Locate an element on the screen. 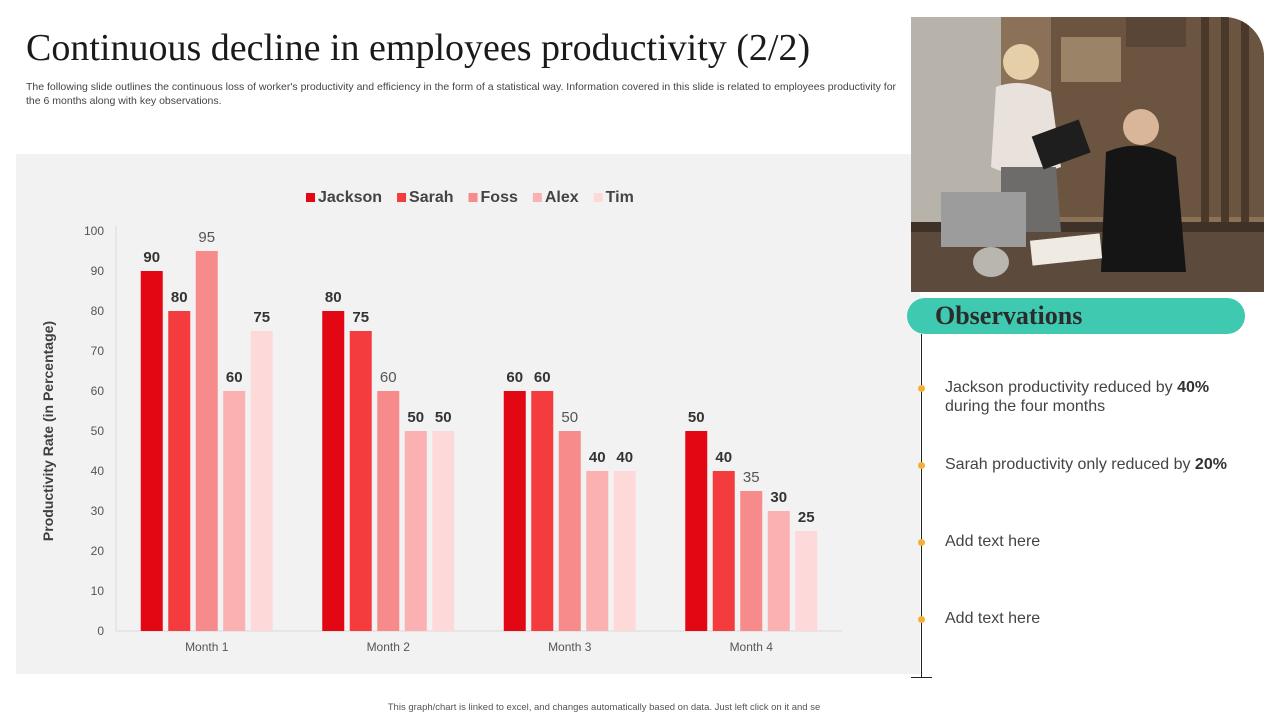 This screenshot has height=720, width=1280. legend-label: Foss is located at coordinates (499, 197).